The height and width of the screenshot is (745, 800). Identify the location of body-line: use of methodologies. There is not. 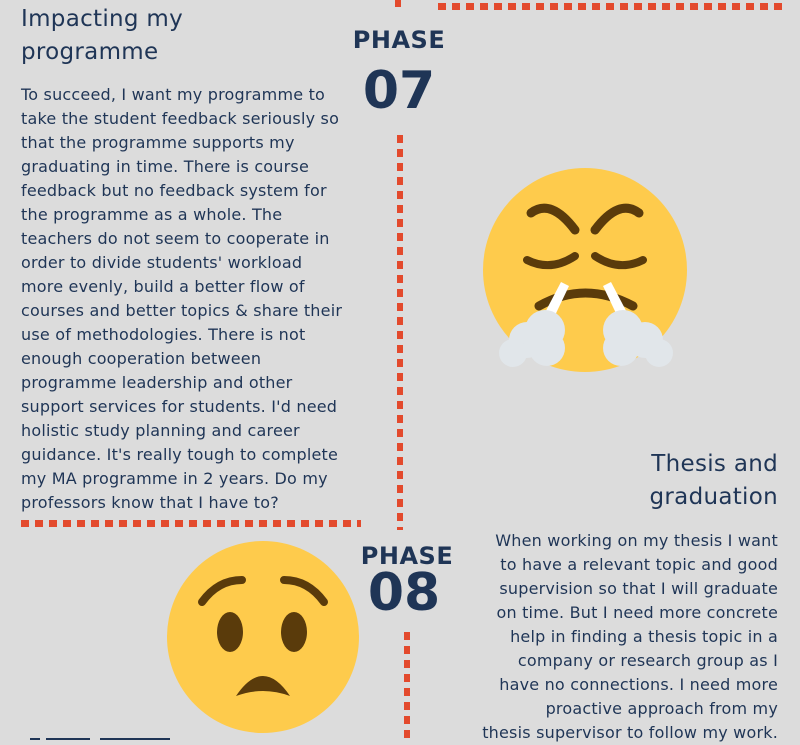
(163, 334).